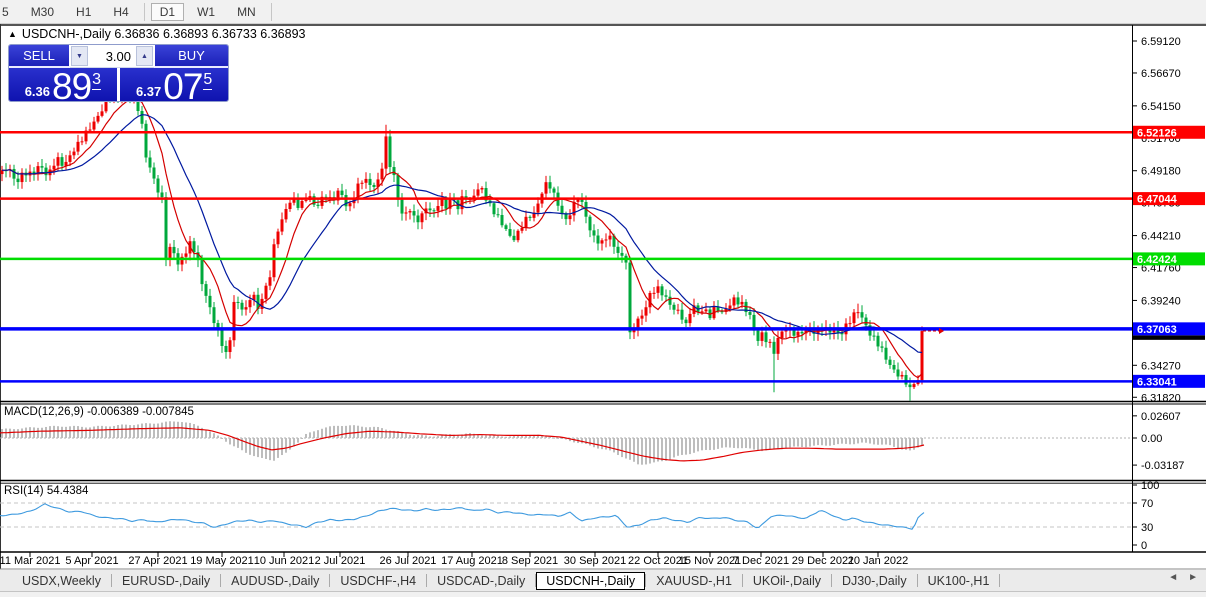 The height and width of the screenshot is (597, 1206). Describe the element at coordinates (63, 84) in the screenshot. I see `sell-price-box: 6.36 89 3` at that location.